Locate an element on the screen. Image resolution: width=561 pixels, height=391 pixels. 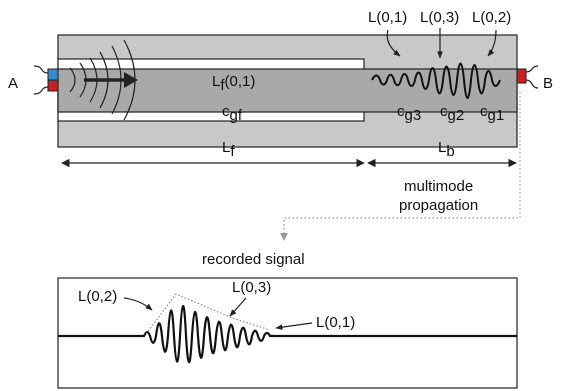
mode-02-arrow is located at coordinates (492, 43).